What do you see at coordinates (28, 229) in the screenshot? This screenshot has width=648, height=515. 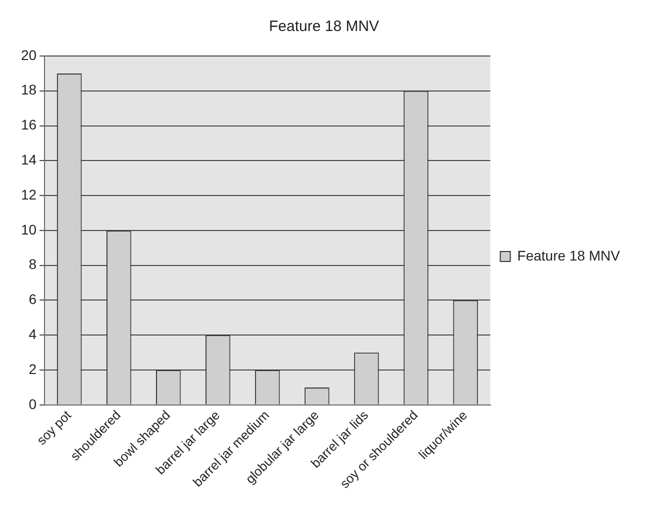 I see `y-tick-label: 10` at bounding box center [28, 229].